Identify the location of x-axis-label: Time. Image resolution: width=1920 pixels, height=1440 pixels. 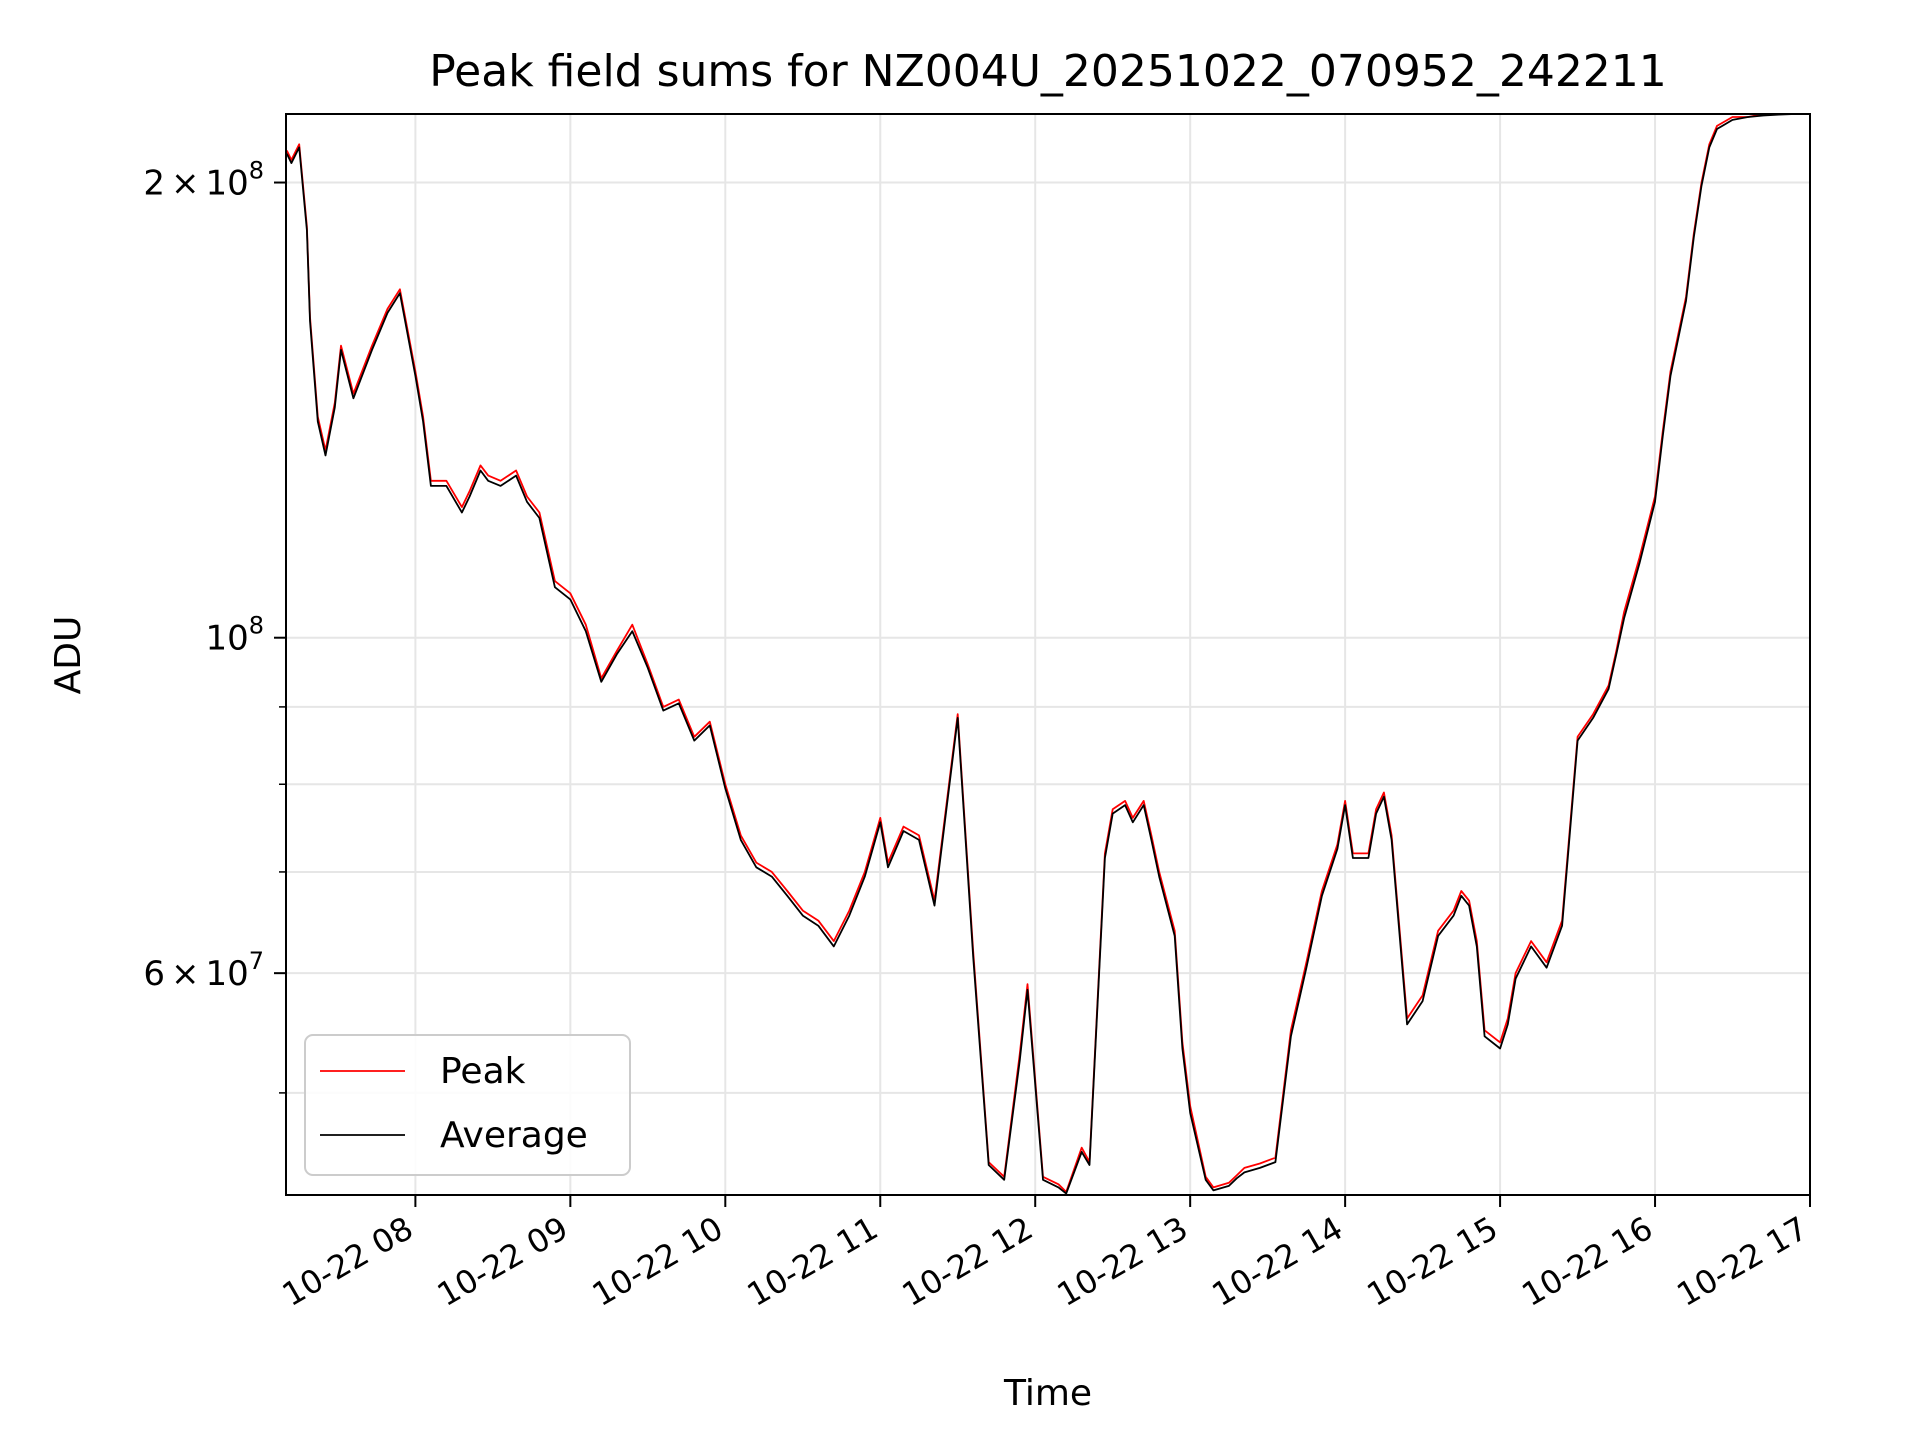
(1047, 1393).